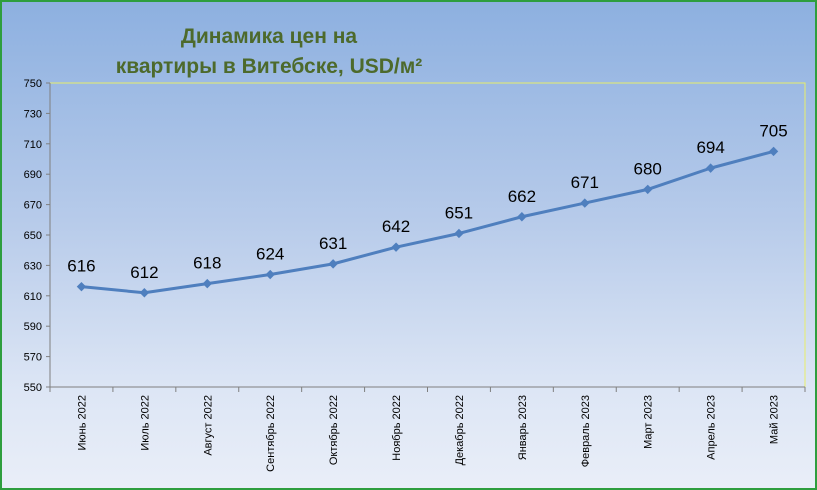  What do you see at coordinates (33, 206) in the screenshot?
I see `y-tick-label: 670` at bounding box center [33, 206].